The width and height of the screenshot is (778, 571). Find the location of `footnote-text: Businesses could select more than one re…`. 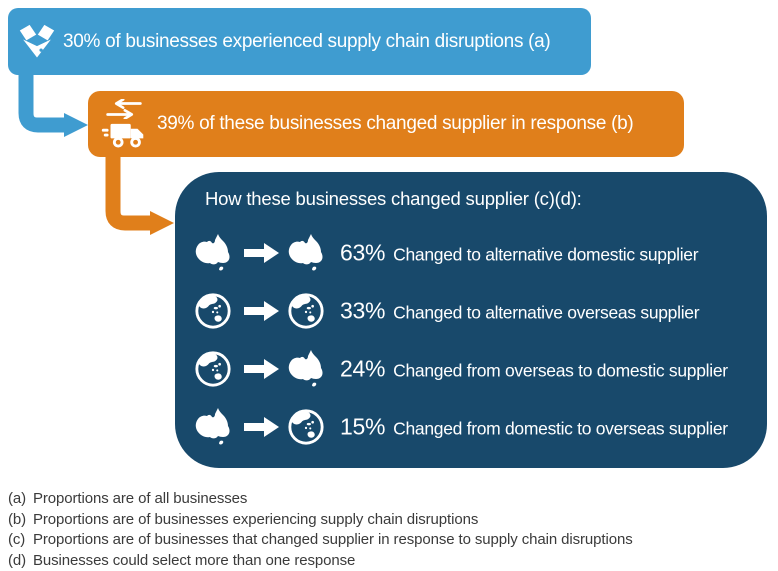

footnote-text: Businesses could select more than one re… is located at coordinates (194, 560).